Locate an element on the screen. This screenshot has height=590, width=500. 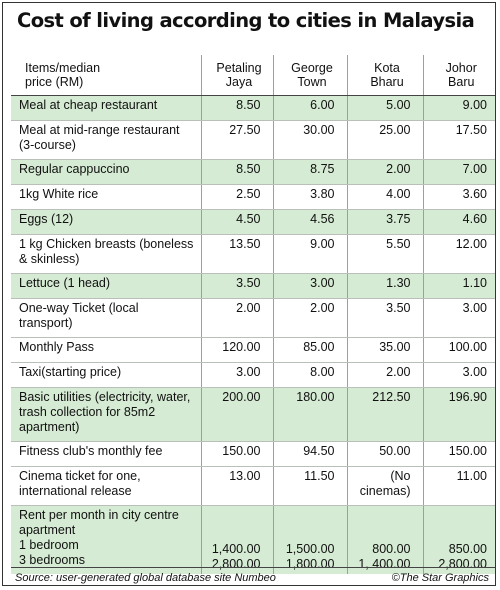
price-petaling-jaya: 120.00 is located at coordinates (237, 350).